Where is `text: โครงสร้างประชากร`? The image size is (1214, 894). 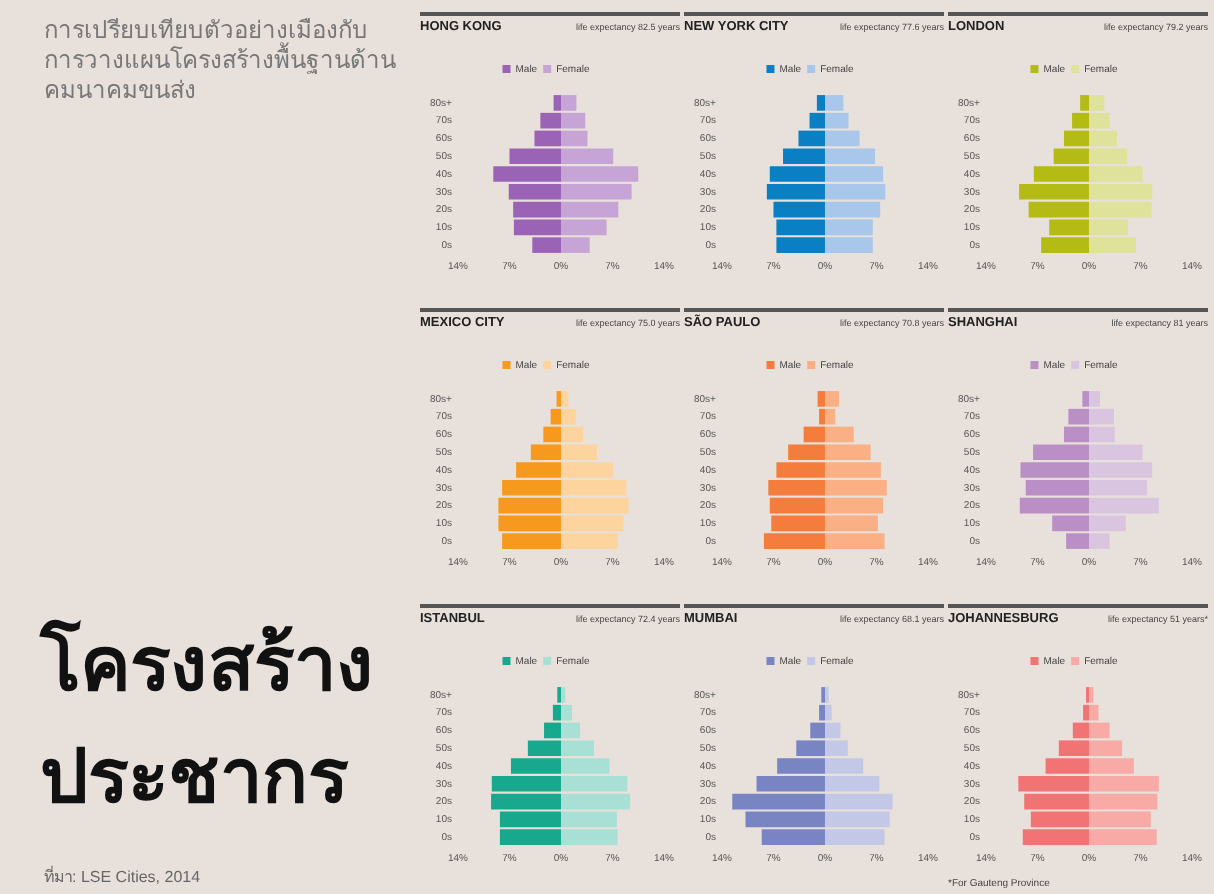
text: โครงสร้างประชากร is located at coordinates (208, 720).